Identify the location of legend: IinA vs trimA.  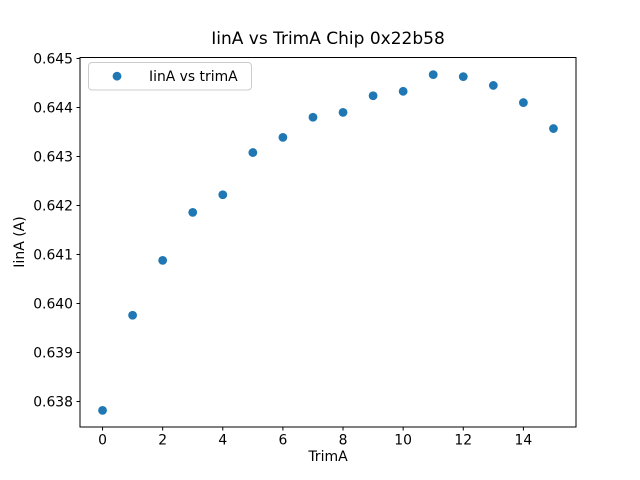
(170, 76).